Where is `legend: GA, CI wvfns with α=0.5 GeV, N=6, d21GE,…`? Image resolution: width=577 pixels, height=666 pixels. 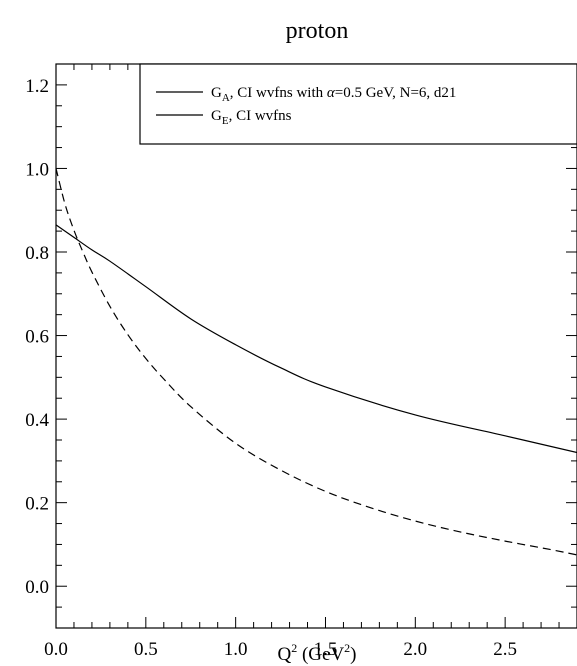 legend: GA, CI wvfns with α=0.5 GeV, N=6, d21GE,… is located at coordinates (358, 104).